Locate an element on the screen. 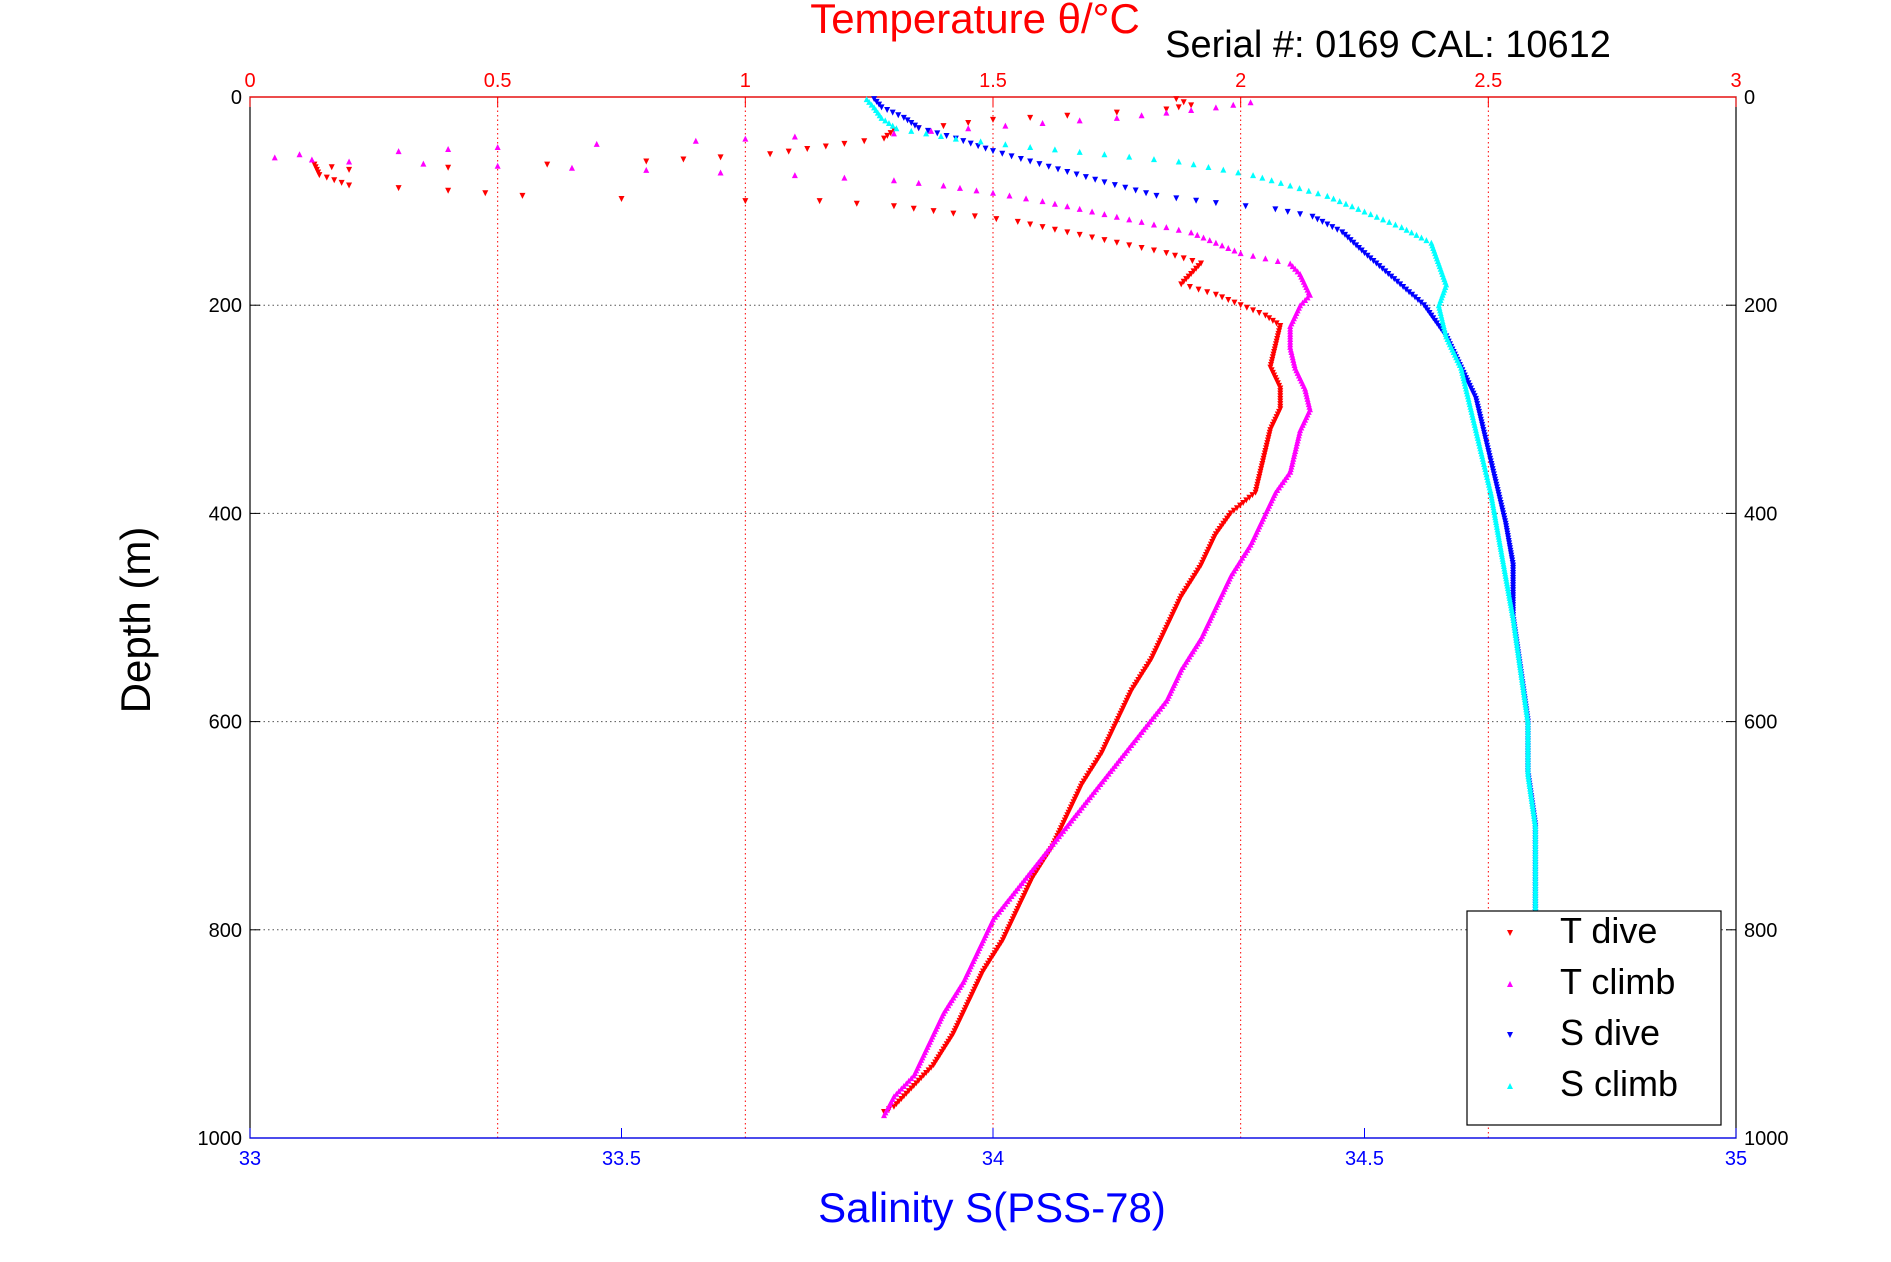 The height and width of the screenshot is (1262, 1891). bottom-tick-label: 34.5 is located at coordinates (1364, 1159).